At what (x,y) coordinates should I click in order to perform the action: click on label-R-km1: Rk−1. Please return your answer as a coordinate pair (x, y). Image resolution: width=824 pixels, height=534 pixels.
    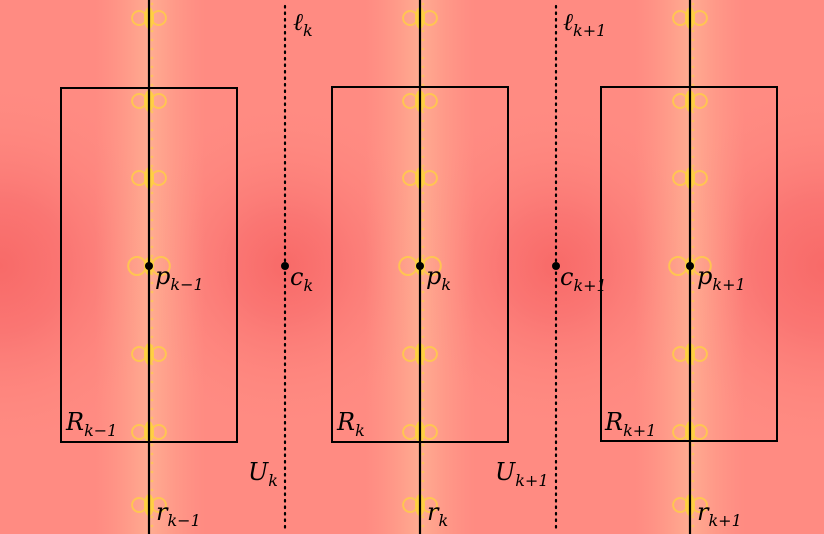
    Looking at the image, I should click on (91, 424).